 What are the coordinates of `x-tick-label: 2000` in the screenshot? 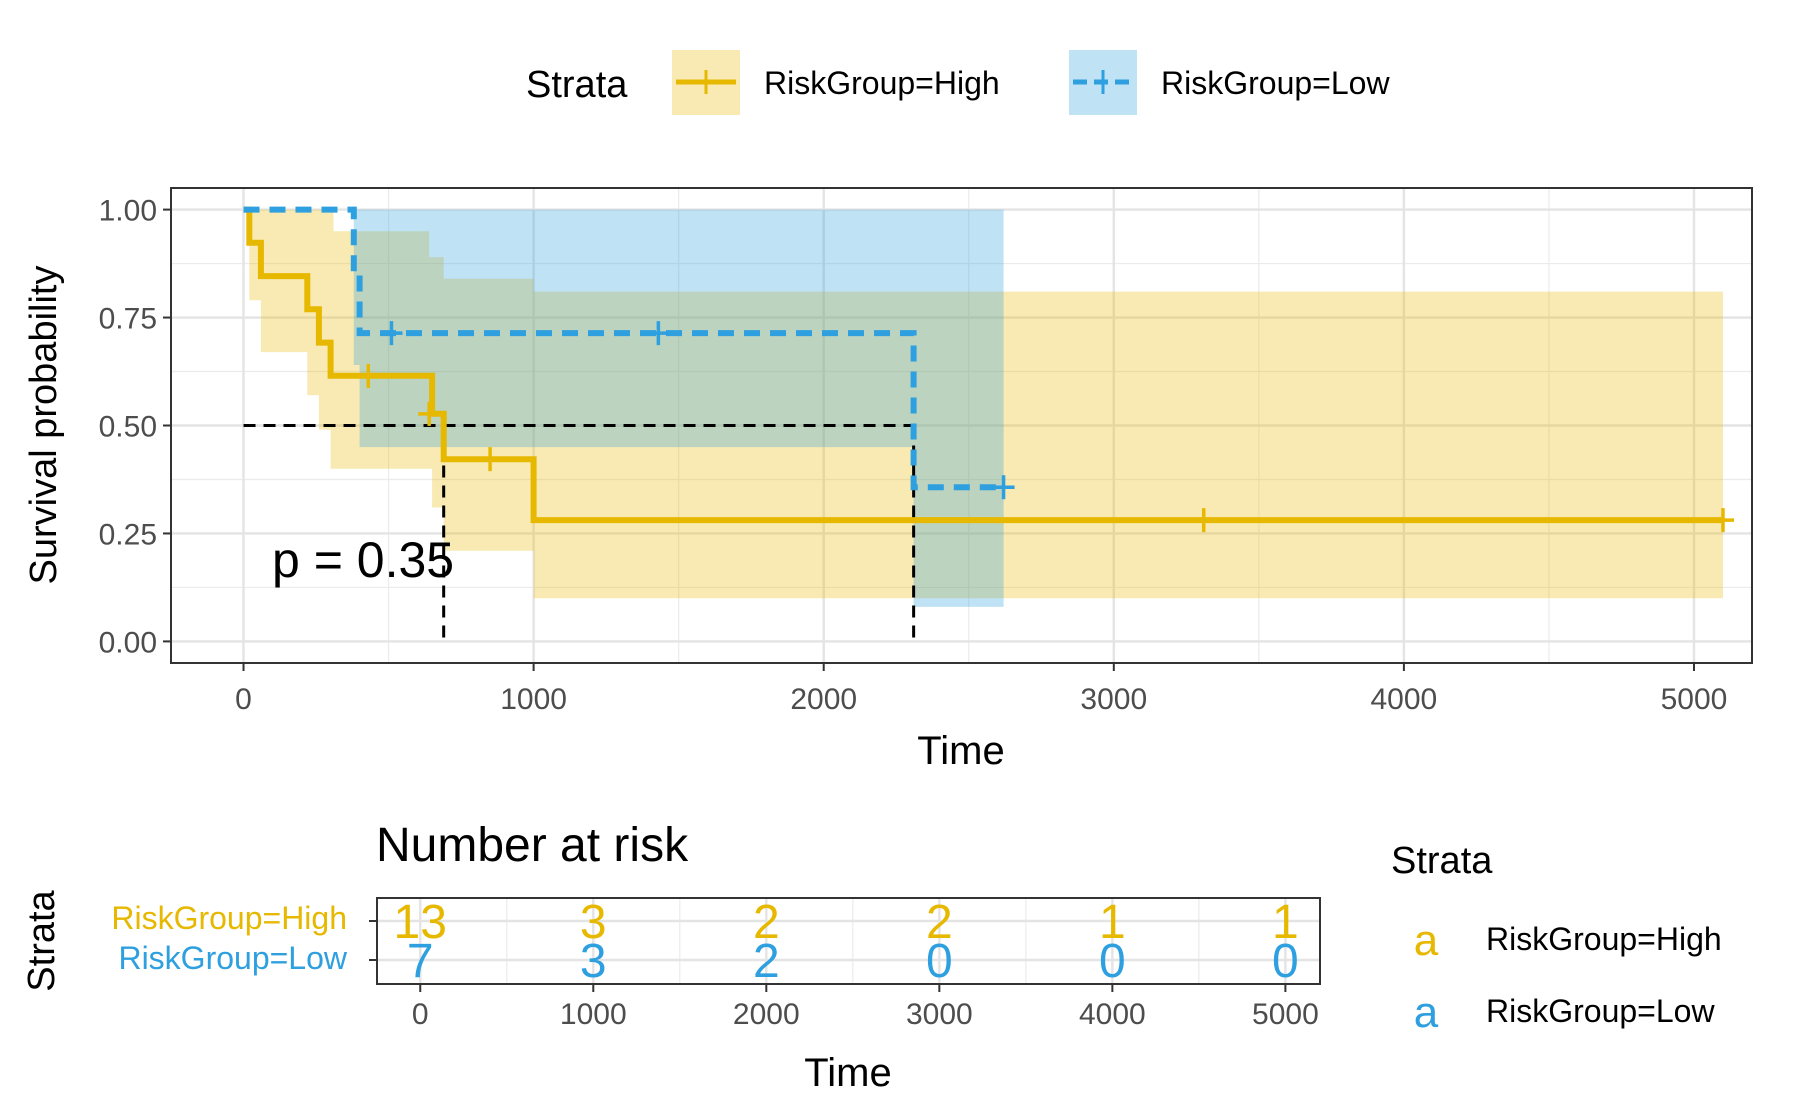 It's located at (823, 699).